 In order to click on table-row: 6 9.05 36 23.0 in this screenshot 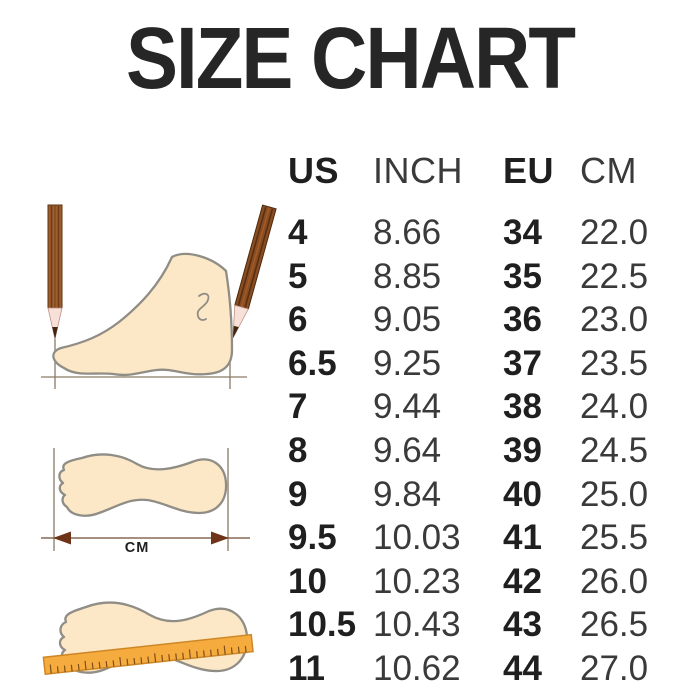, I will do `click(481, 320)`.